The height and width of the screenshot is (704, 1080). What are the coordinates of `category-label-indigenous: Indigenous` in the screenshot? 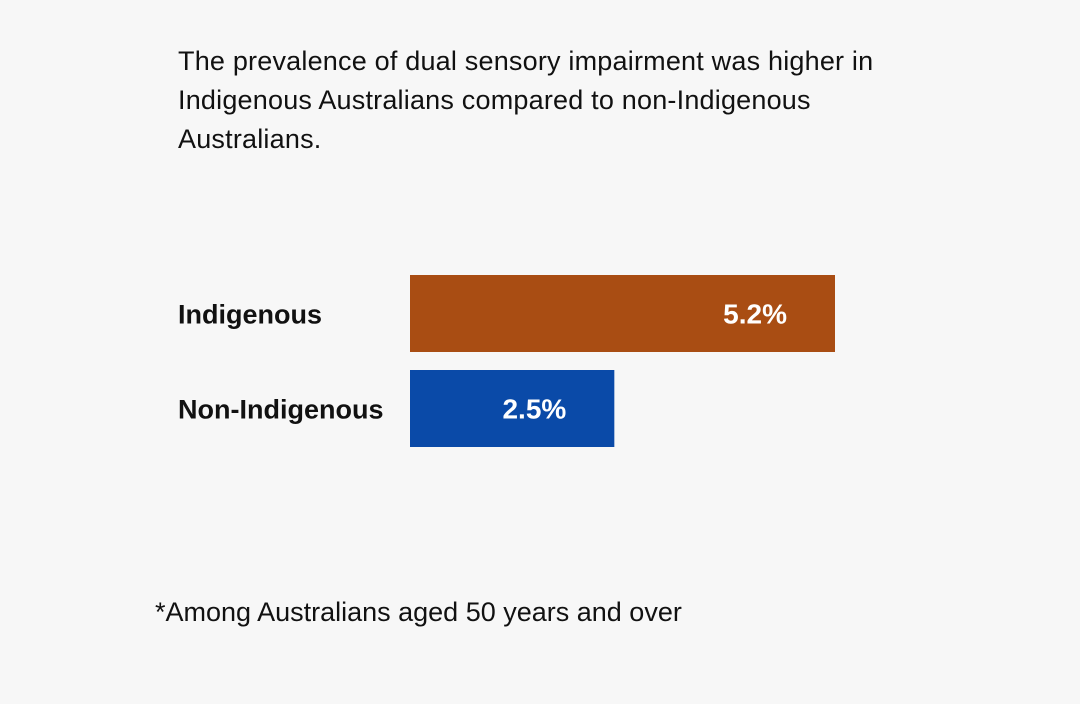 It's located at (250, 315).